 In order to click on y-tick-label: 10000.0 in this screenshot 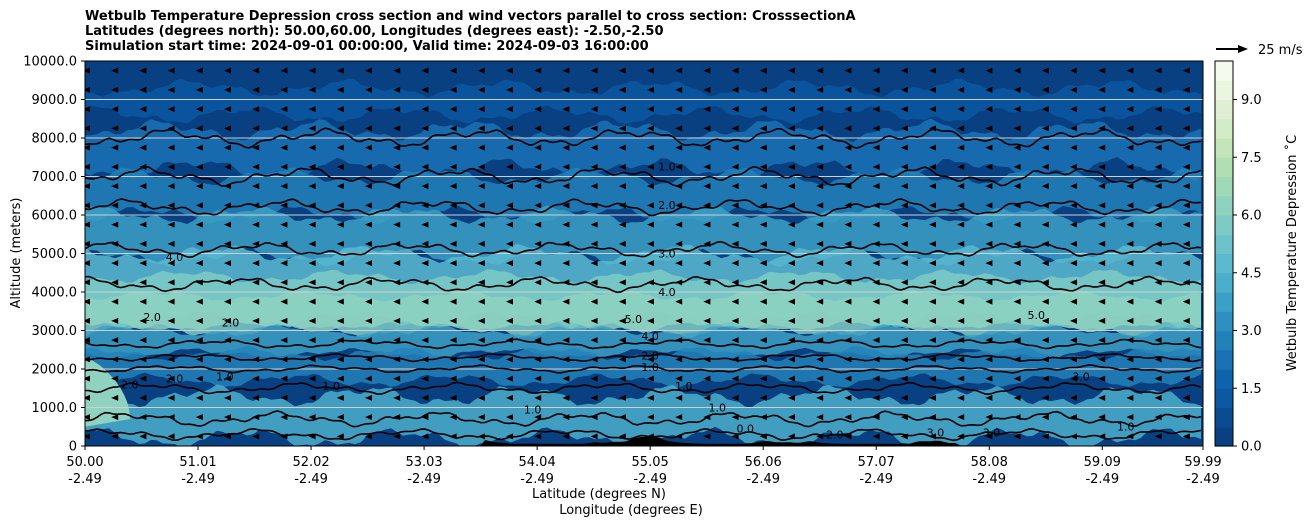, I will do `click(50, 62)`.